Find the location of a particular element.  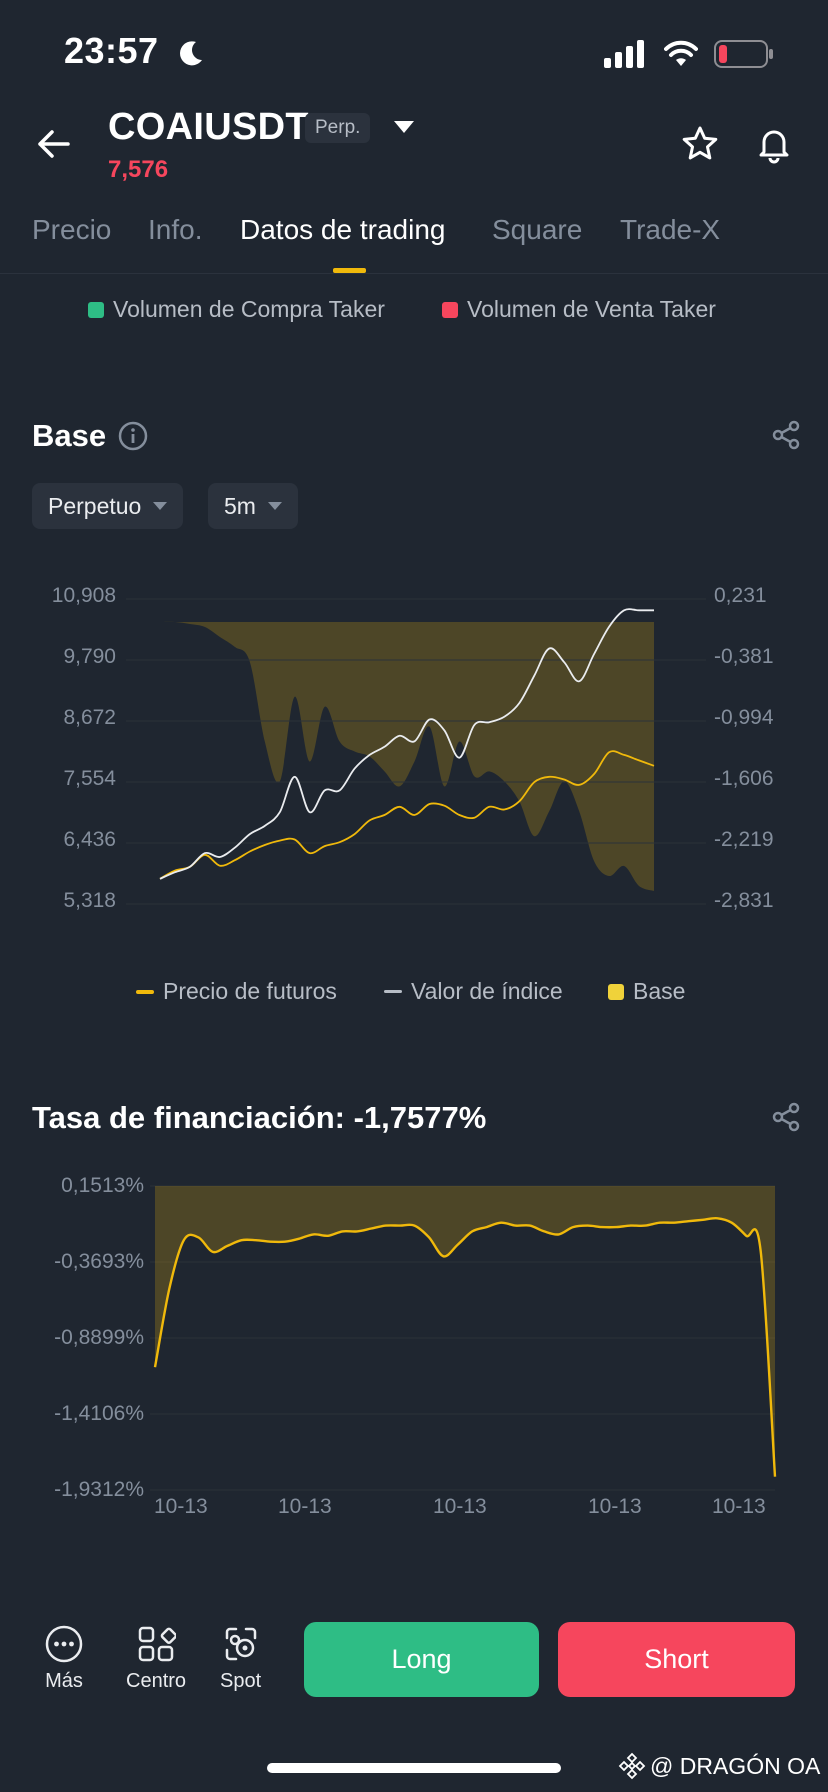

funding-y-tick: -0,3693% is located at coordinates (99, 1261).